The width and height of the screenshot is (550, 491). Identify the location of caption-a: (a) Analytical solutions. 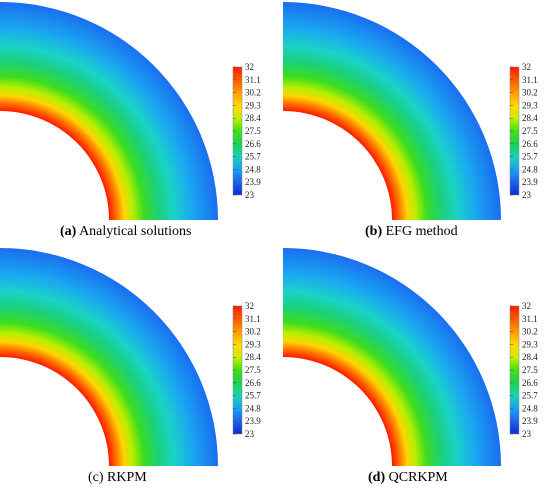
(125, 232).